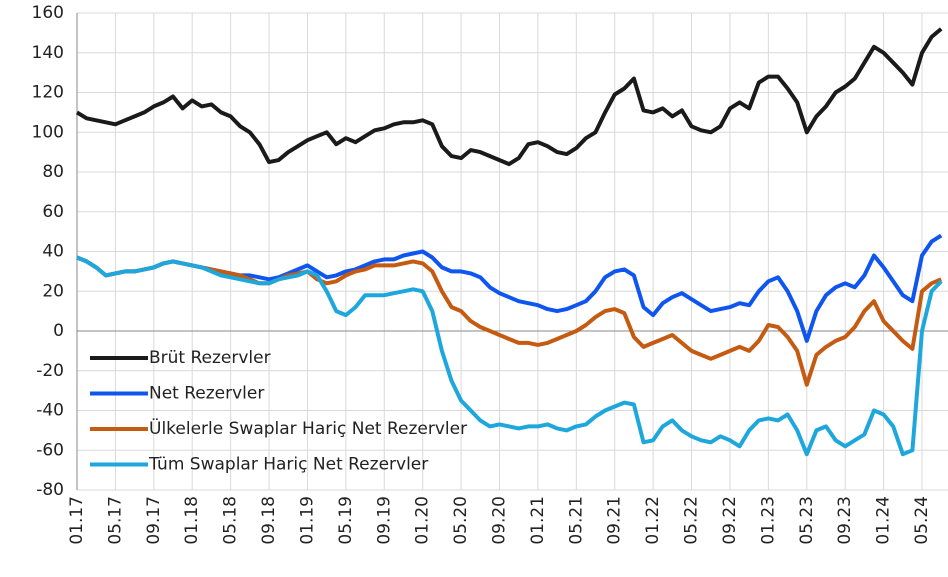  Describe the element at coordinates (53, 291) in the screenshot. I see `y-tick-label: 20` at that location.